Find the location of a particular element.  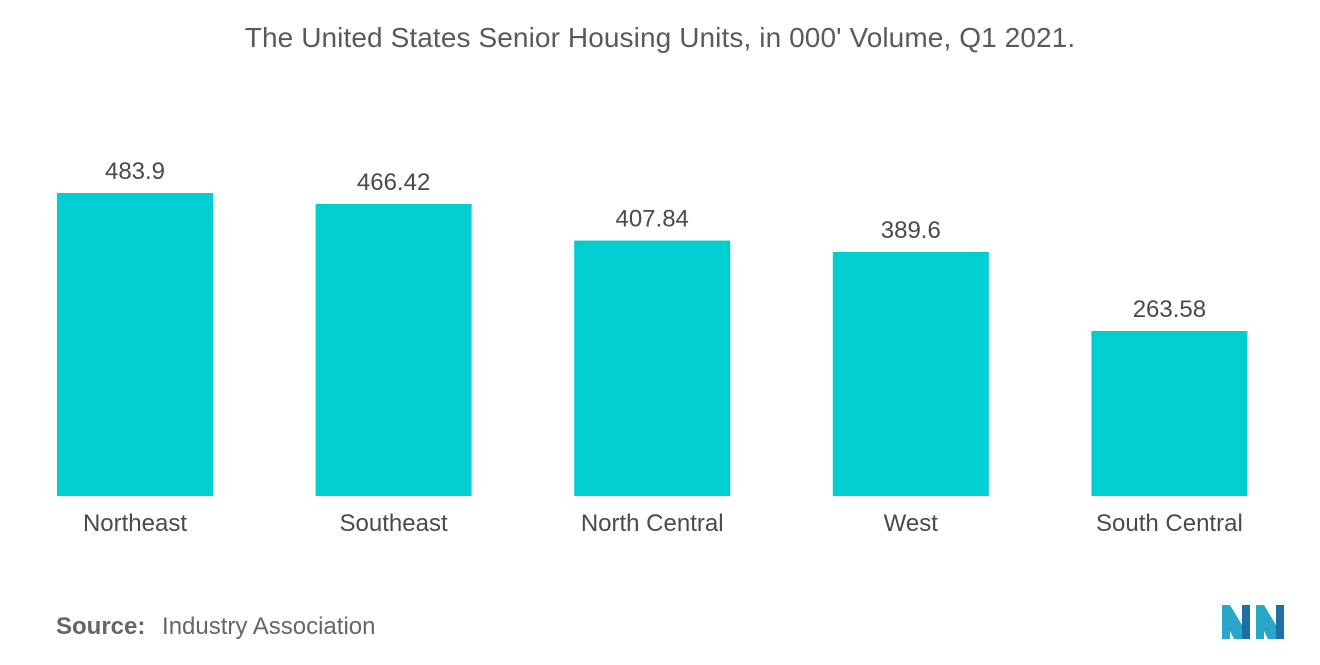

category-label: West is located at coordinates (911, 523).